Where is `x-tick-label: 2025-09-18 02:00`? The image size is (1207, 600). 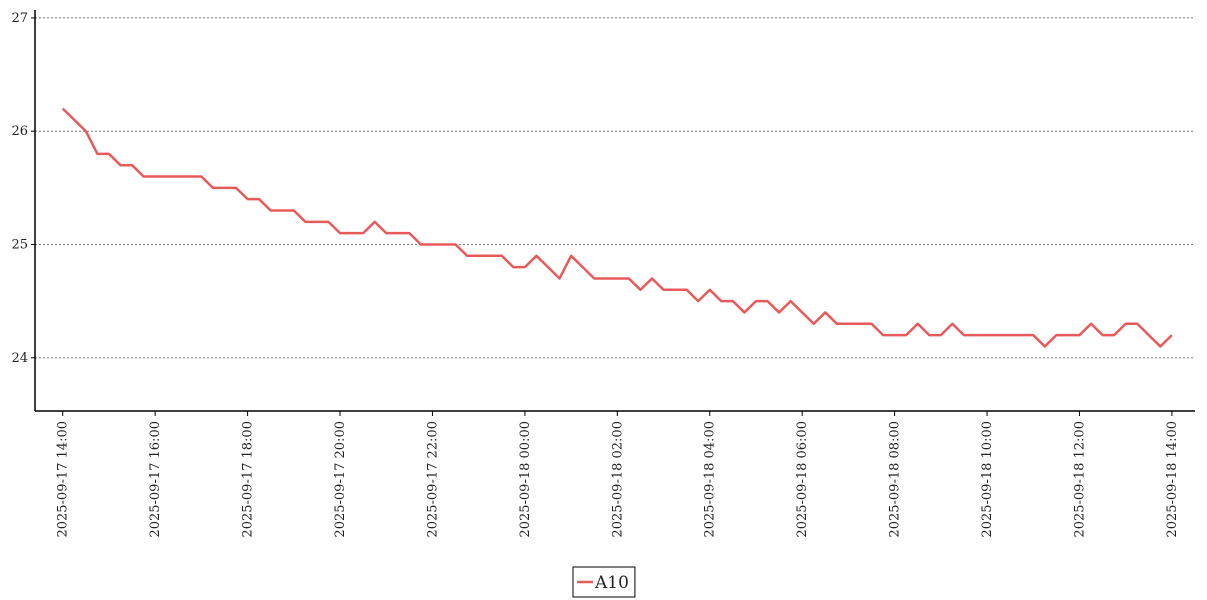 x-tick-label: 2025-09-18 02:00 is located at coordinates (617, 479).